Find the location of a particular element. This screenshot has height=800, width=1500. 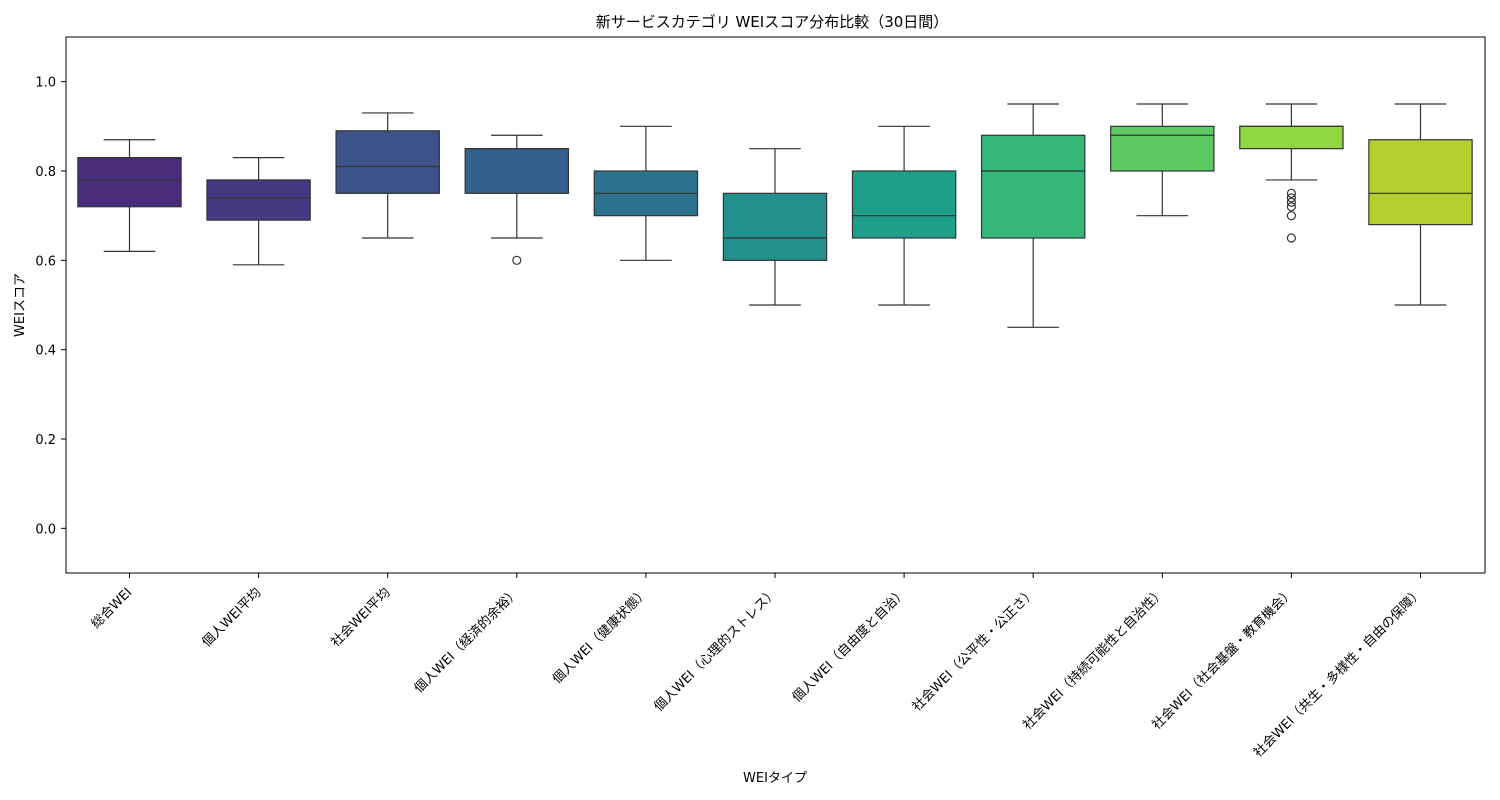

y-tick-label: 0.8 is located at coordinates (45, 172).